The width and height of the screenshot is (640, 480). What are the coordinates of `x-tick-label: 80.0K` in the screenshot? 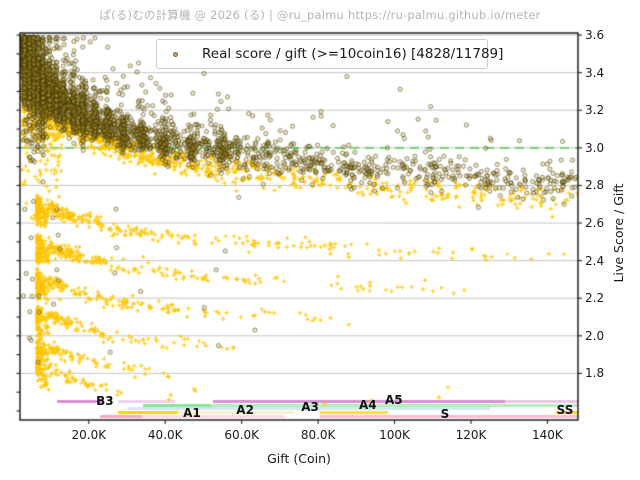 It's located at (318, 435).